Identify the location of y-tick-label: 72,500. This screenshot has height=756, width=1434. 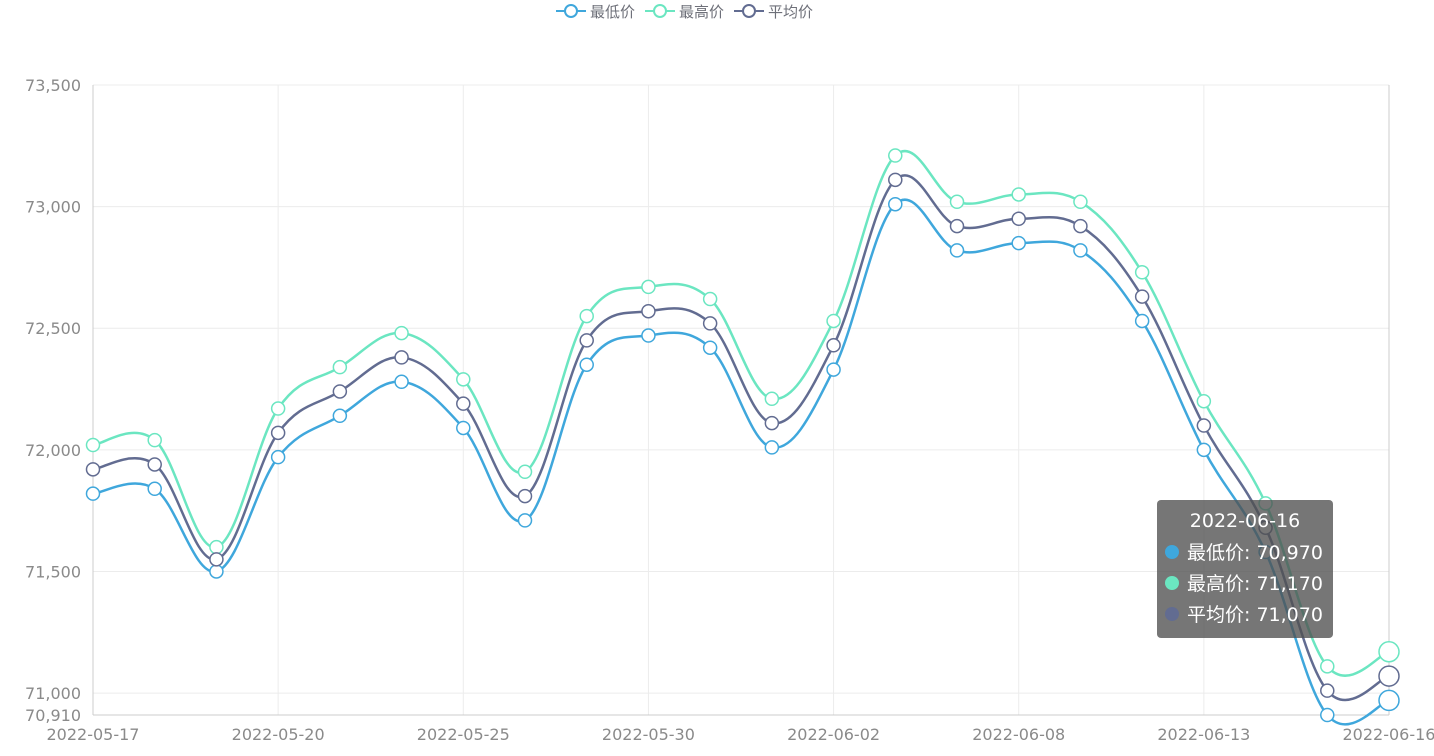
(53, 328).